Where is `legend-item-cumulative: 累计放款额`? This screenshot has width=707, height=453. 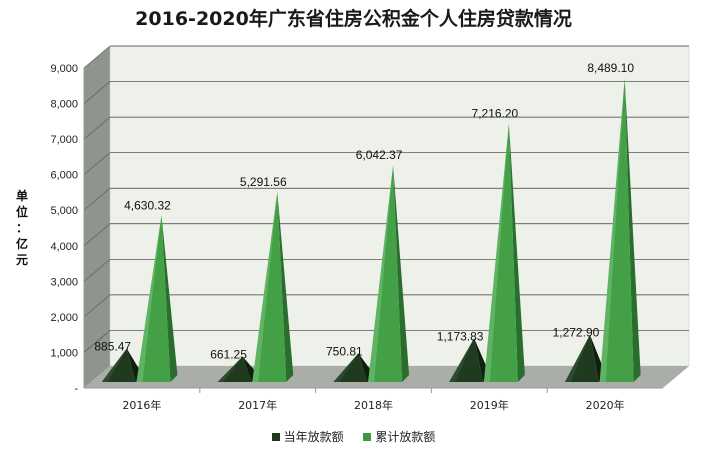
legend-item-cumulative: 累计放款额 is located at coordinates (399, 436).